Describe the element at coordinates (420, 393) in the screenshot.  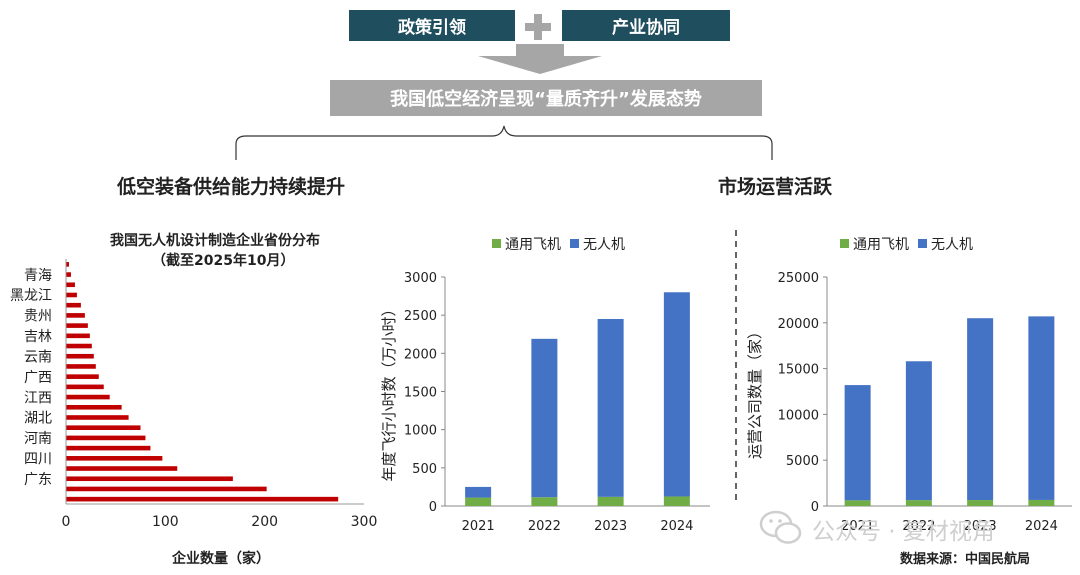
I see `y-tick-label: 1500` at that location.